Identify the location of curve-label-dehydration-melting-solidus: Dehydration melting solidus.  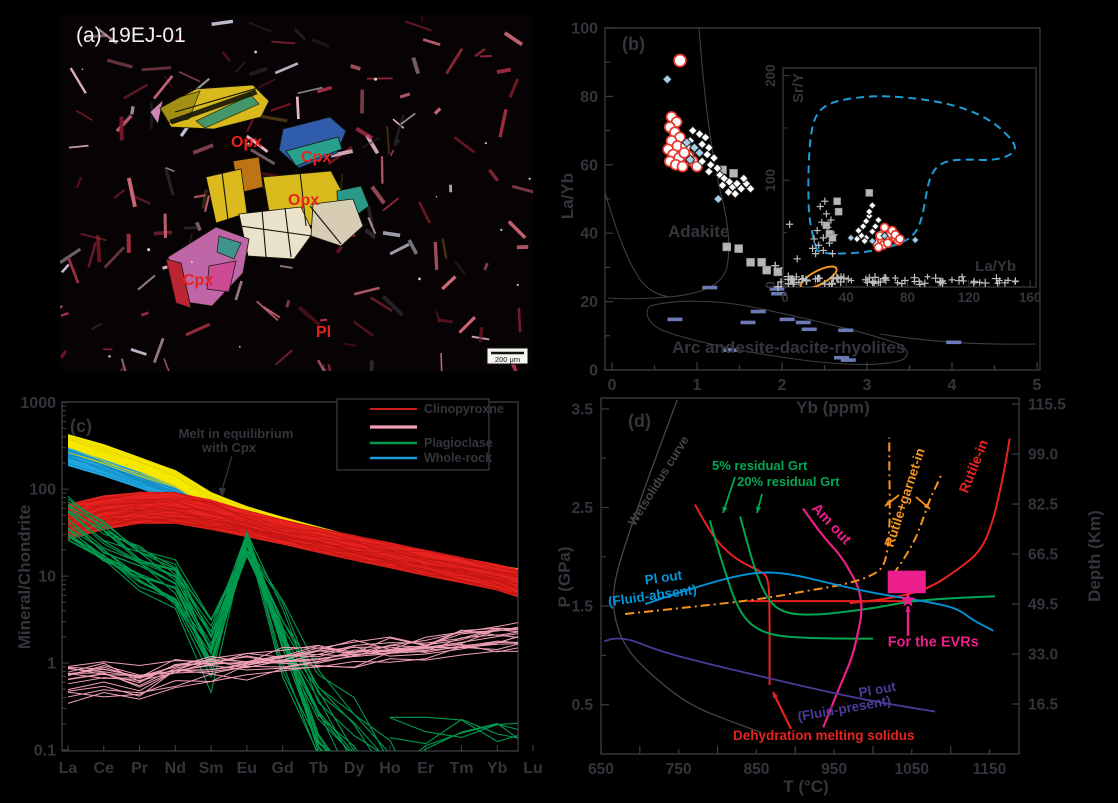
(824, 735).